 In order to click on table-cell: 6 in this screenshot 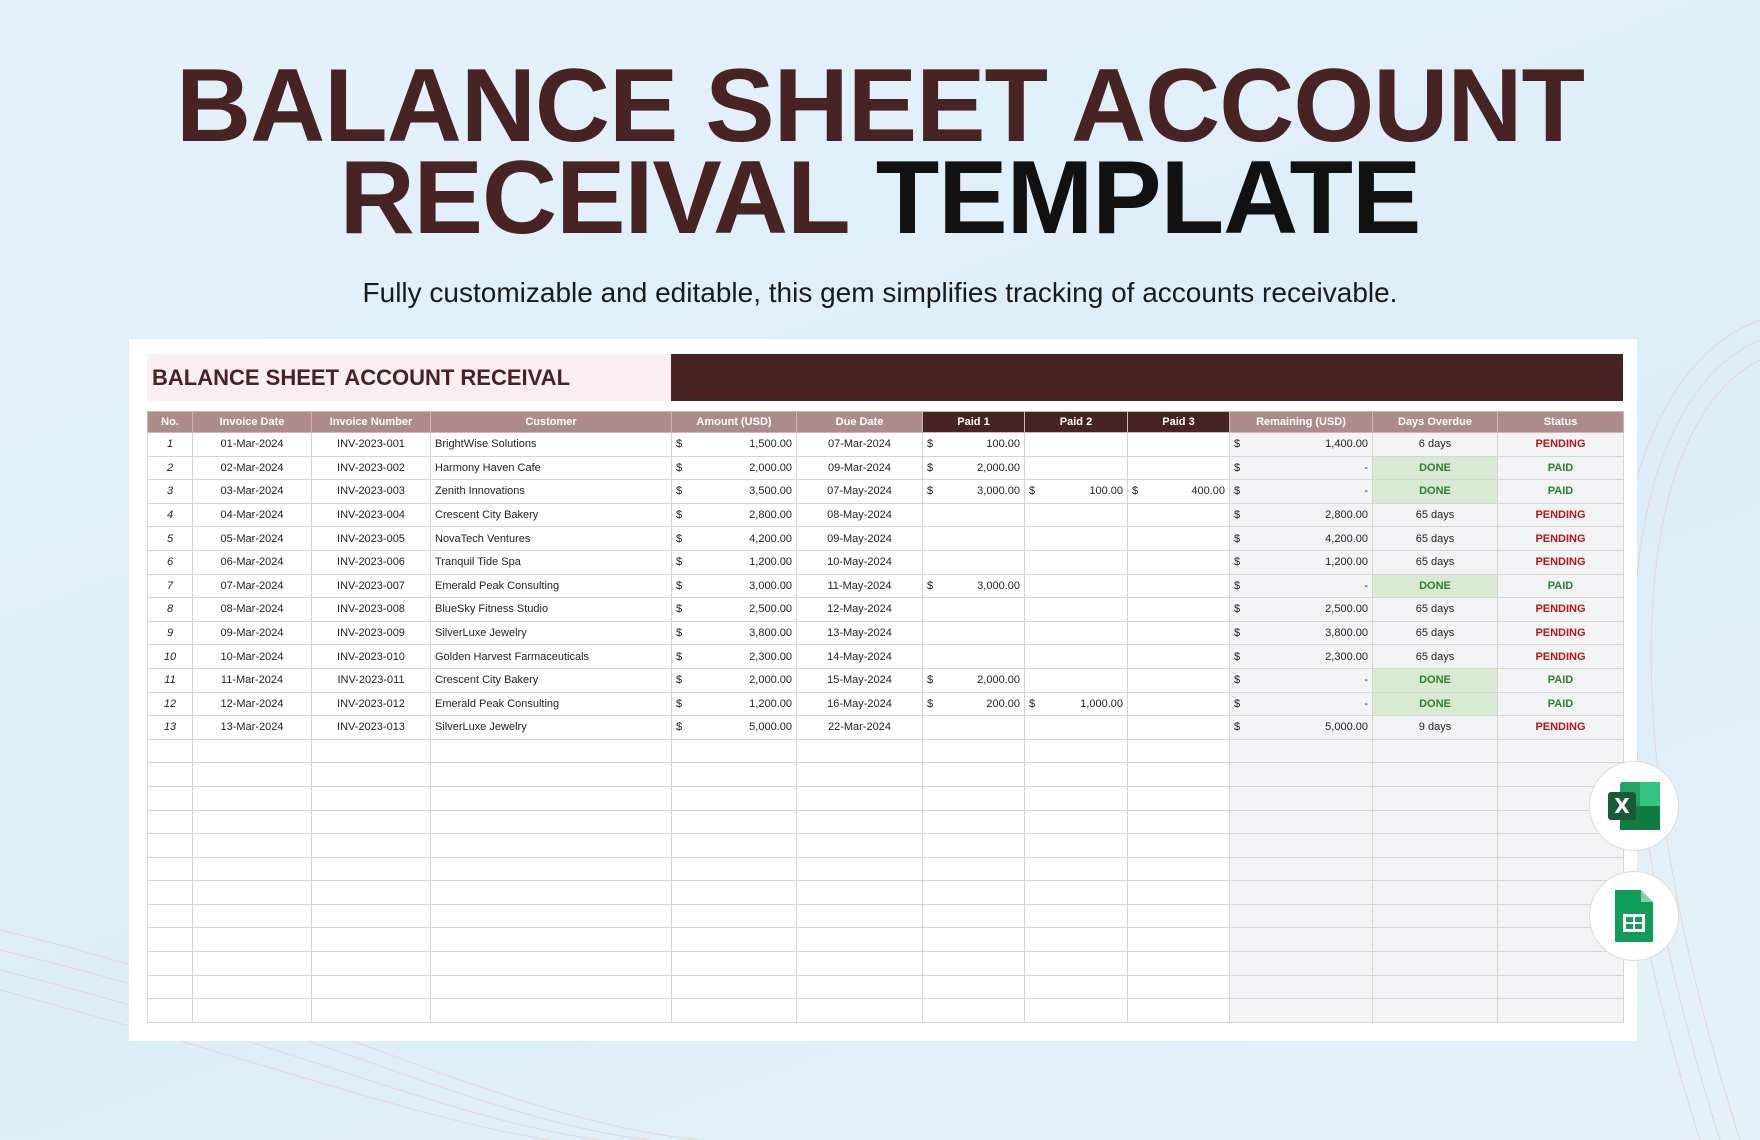, I will do `click(170, 562)`.